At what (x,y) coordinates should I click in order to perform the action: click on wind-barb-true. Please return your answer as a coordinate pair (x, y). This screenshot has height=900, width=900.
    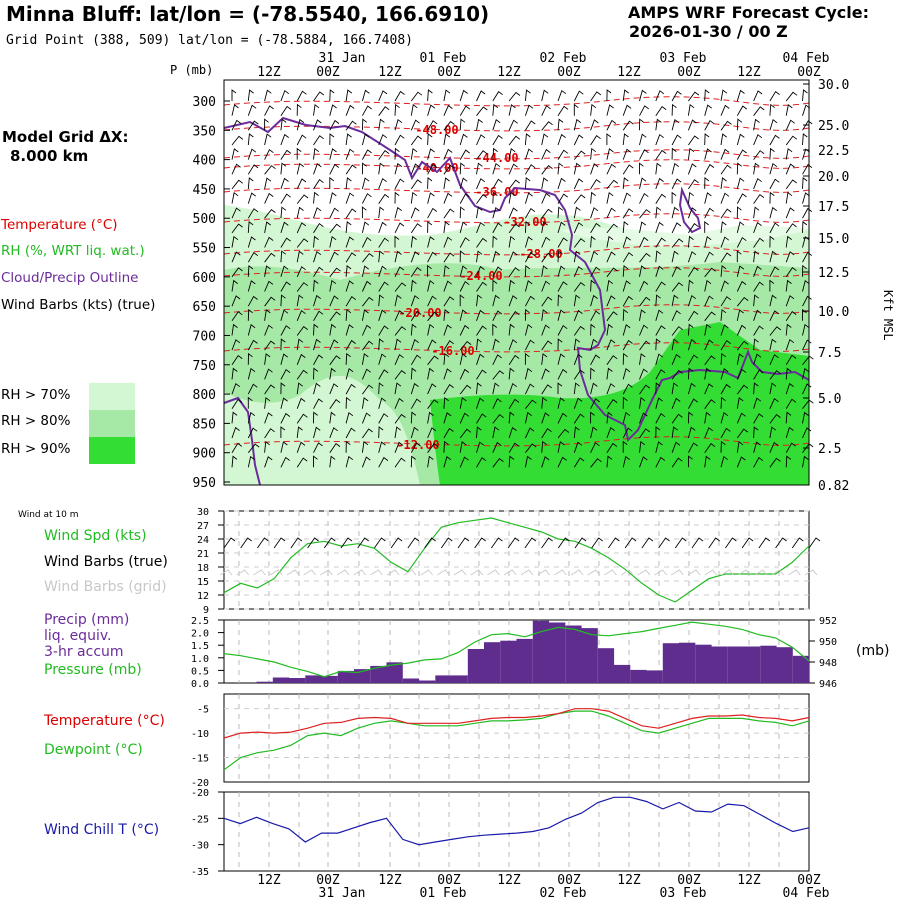
    Looking at the image, I should click on (814, 543).